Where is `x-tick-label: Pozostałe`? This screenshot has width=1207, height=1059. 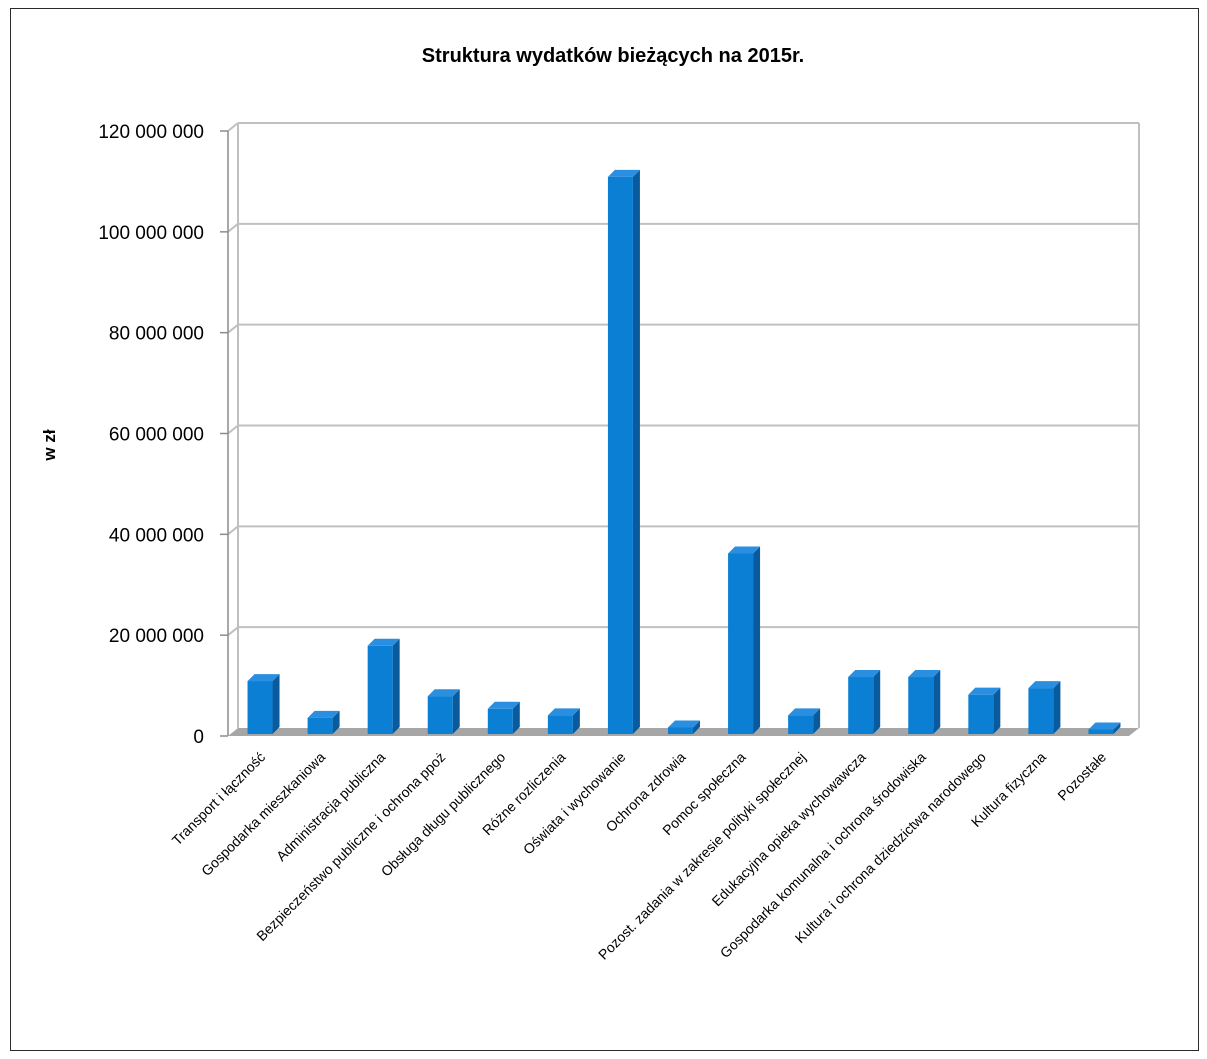 x-tick-label: Pozostałe is located at coordinates (1081, 776).